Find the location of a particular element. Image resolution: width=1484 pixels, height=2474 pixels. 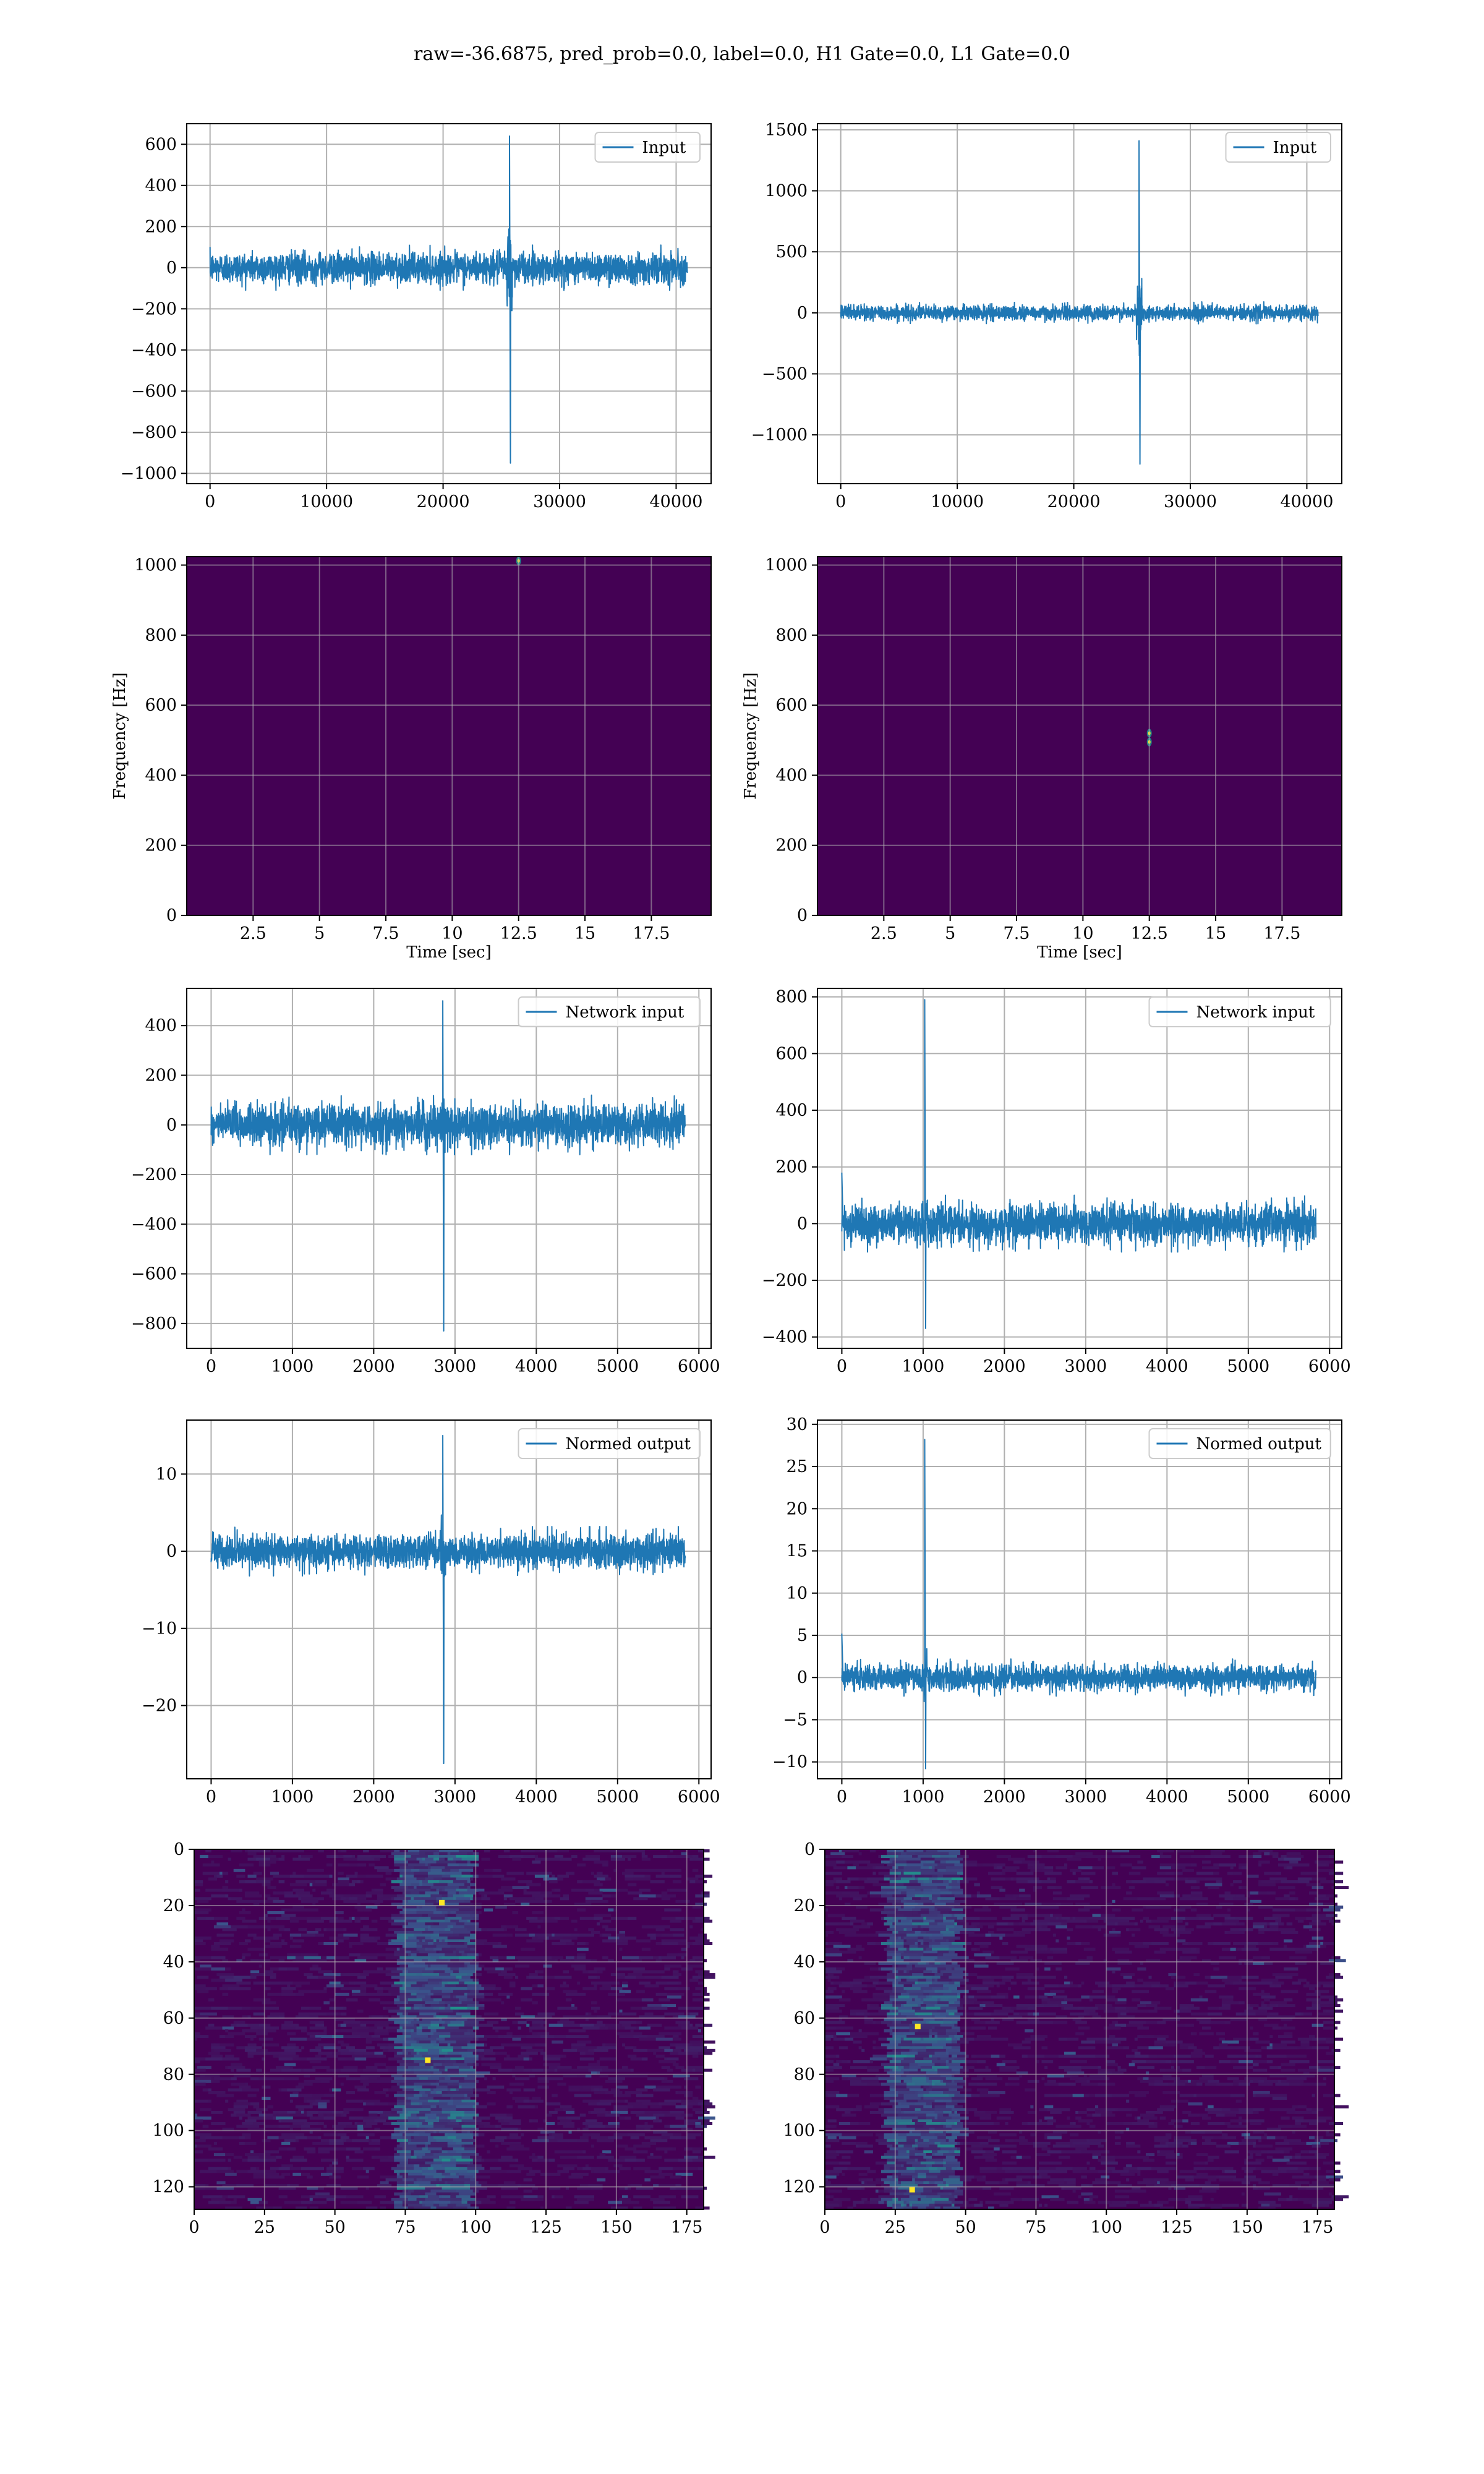

y-tick-label: 60 is located at coordinates (173, 2019).